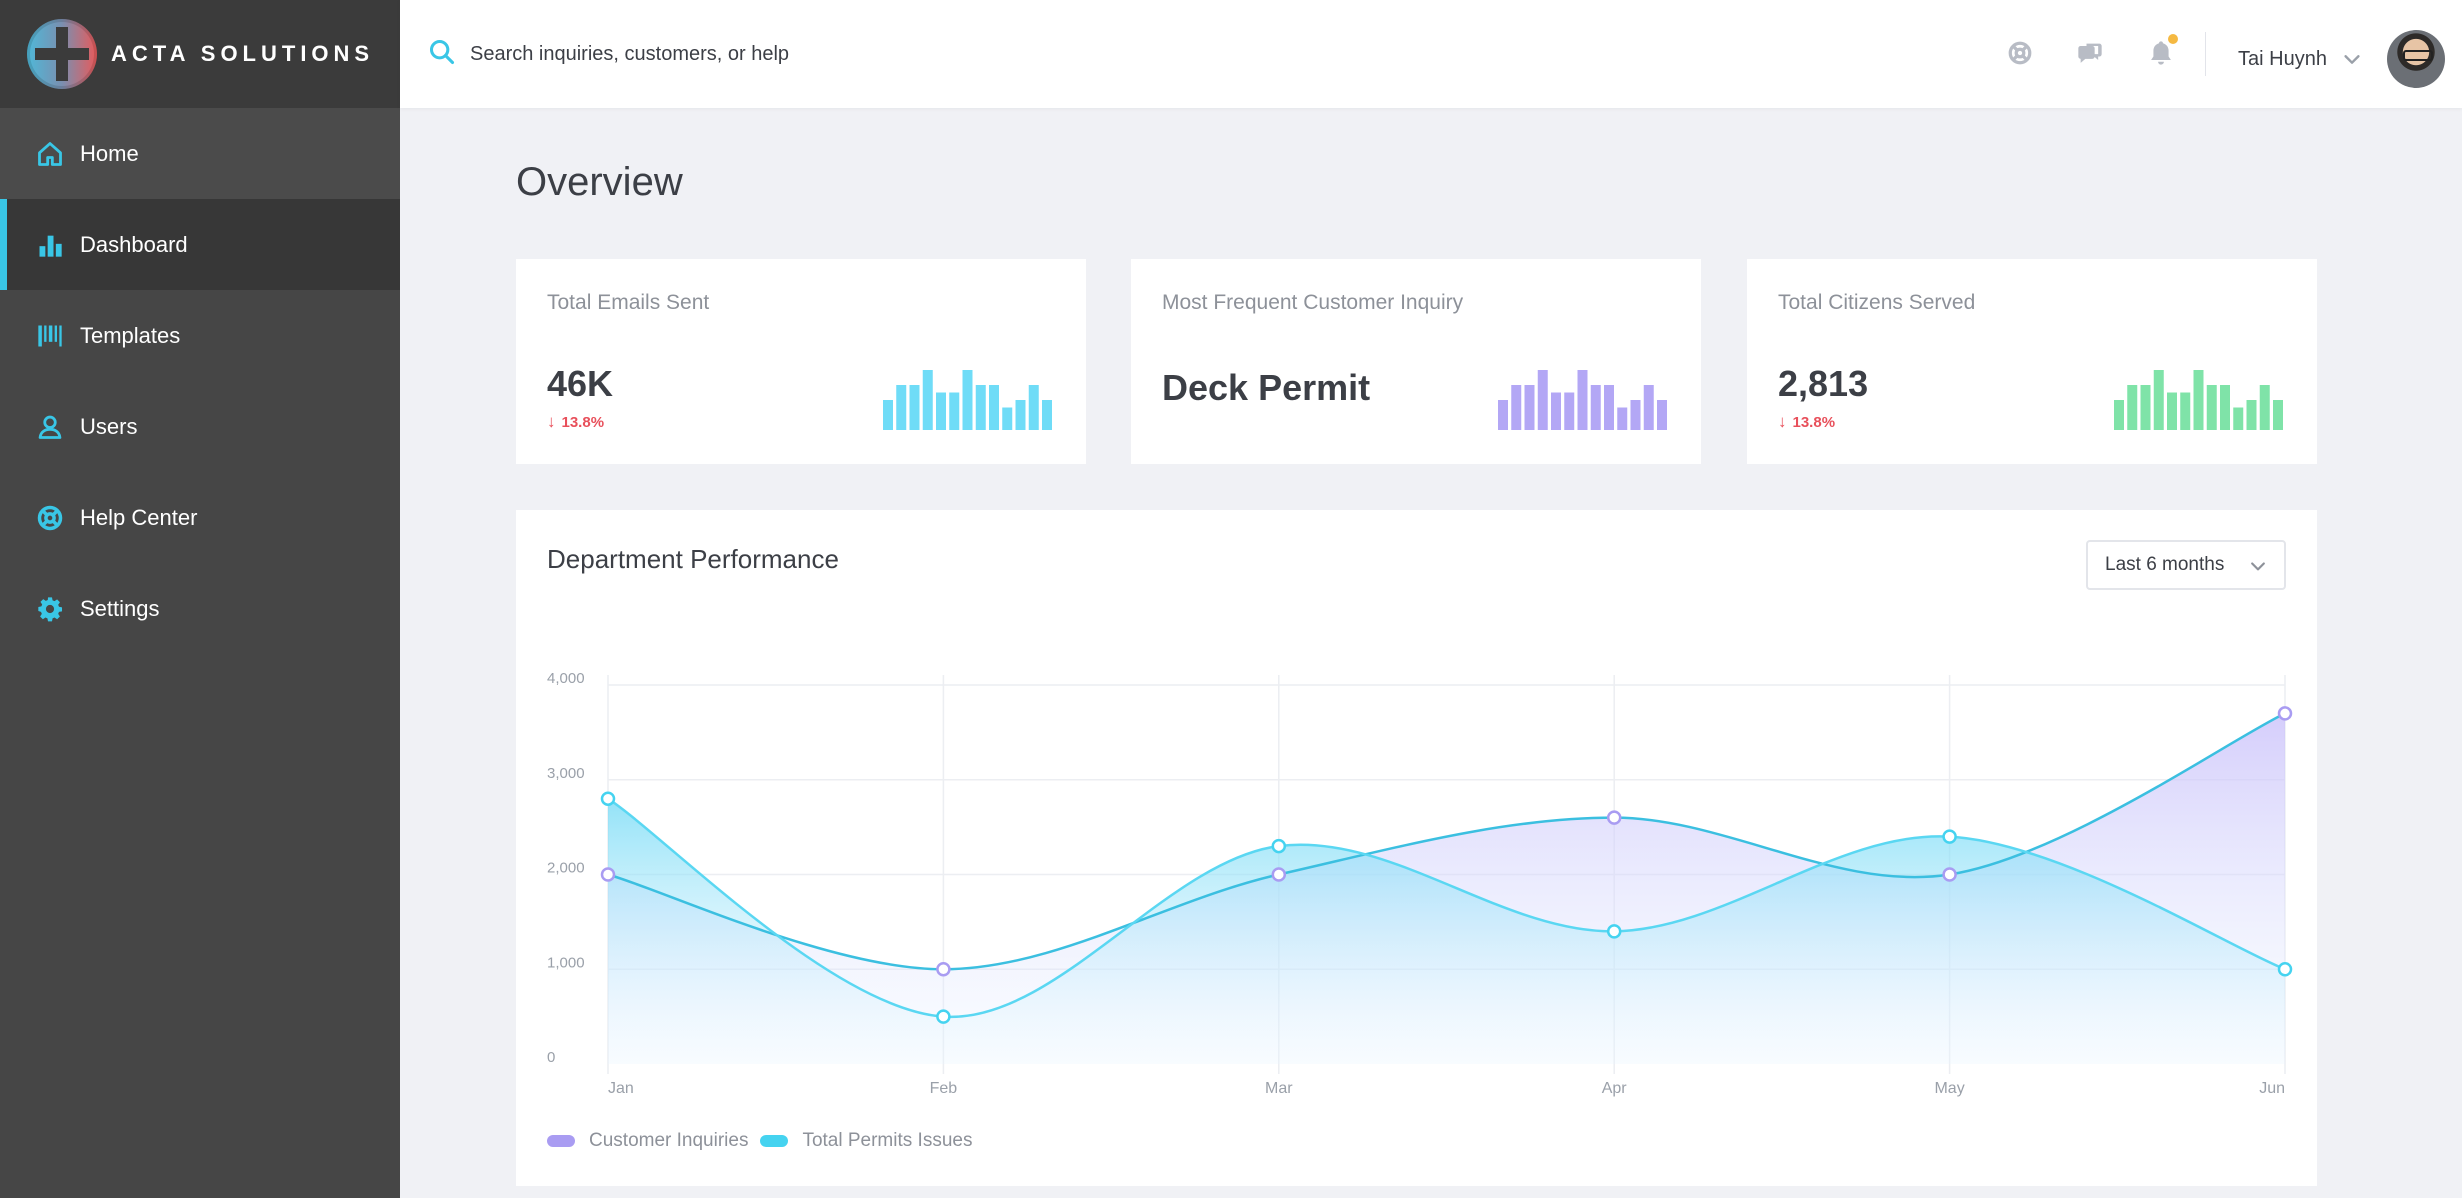 The width and height of the screenshot is (2462, 1198). What do you see at coordinates (50, 609) in the screenshot?
I see `gear-icon` at bounding box center [50, 609].